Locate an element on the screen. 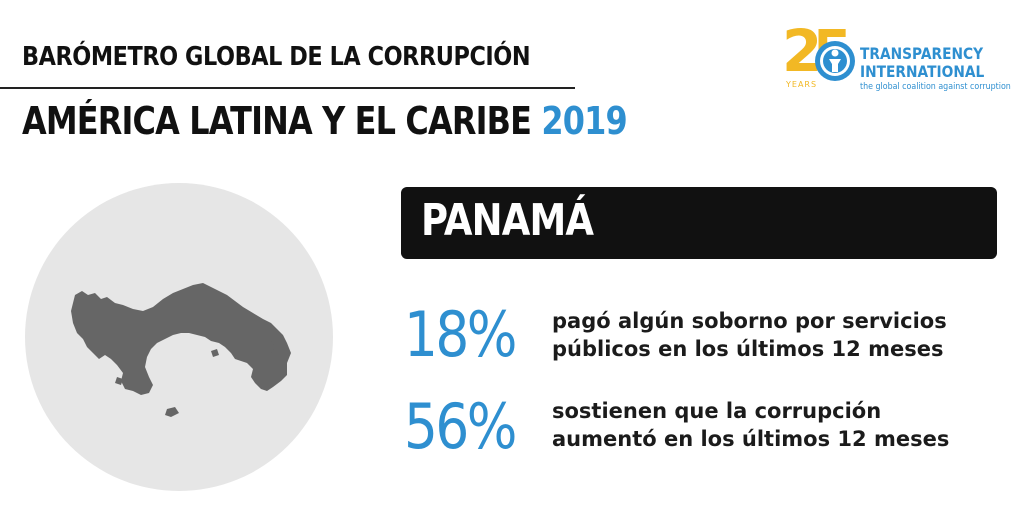 Image resolution: width=1024 pixels, height=512 pixels. header-region: AMÉRICA LATINA Y EL CARIBE 2019 is located at coordinates (325, 121).